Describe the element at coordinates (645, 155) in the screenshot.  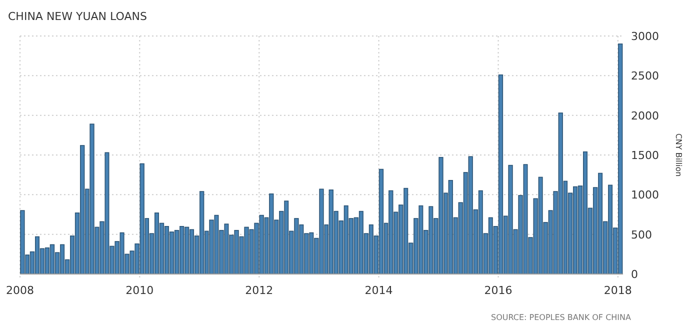
I see `y-tick-label: 1500` at that location.